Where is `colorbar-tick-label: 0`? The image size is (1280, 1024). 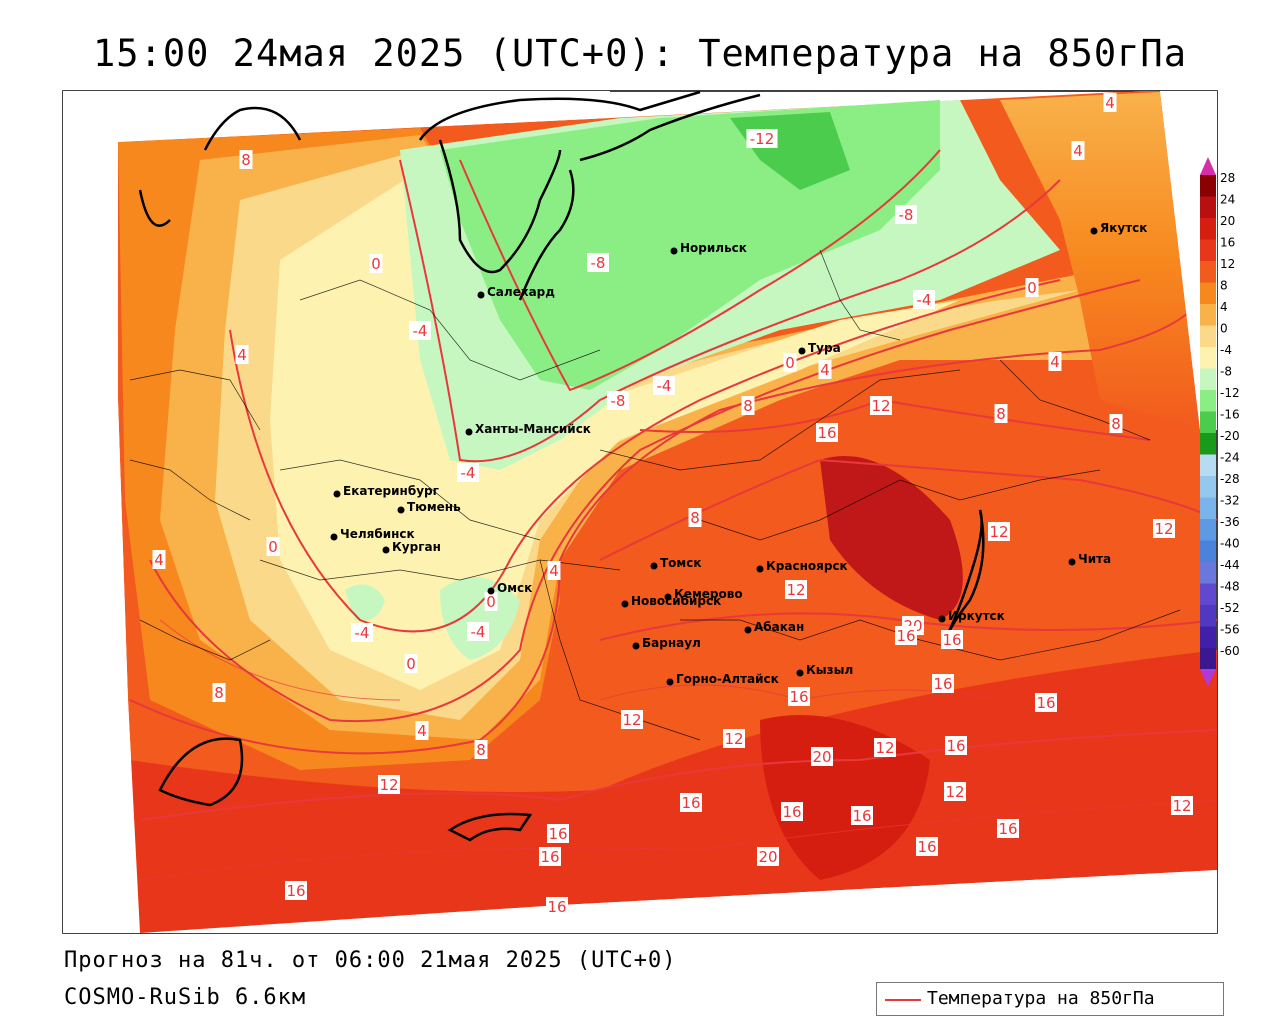
colorbar-tick-label: 0 is located at coordinates (1224, 329).